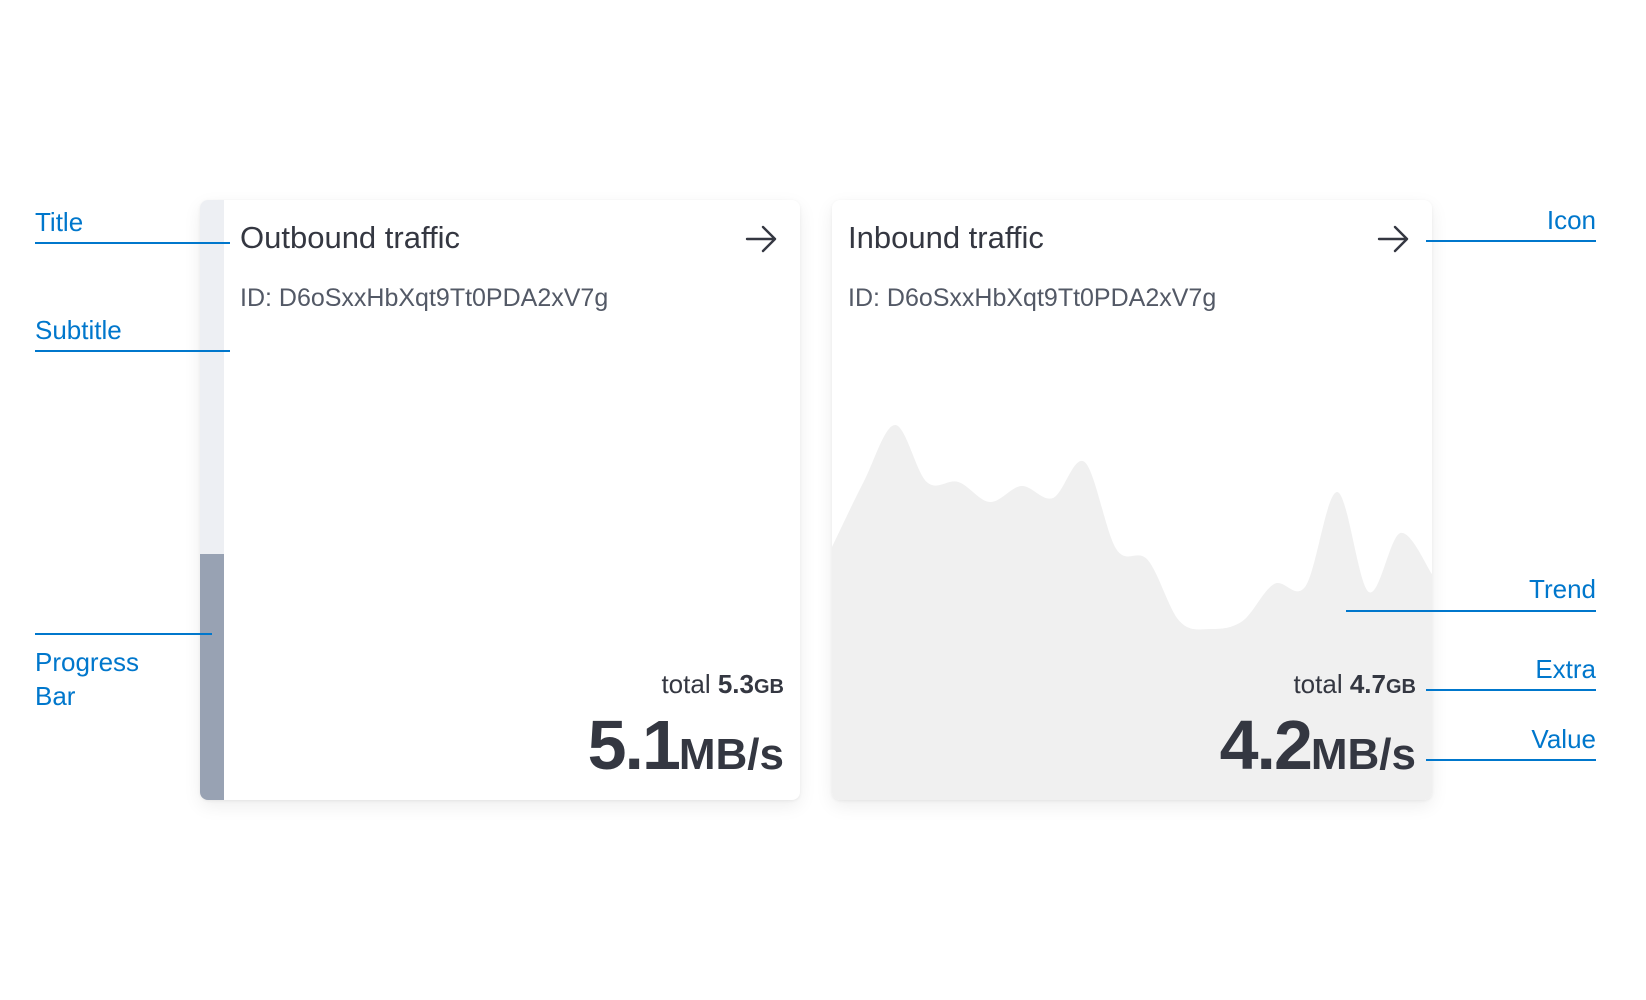  I want to click on annotation-progress-bar: Progress Bar, so click(87, 679).